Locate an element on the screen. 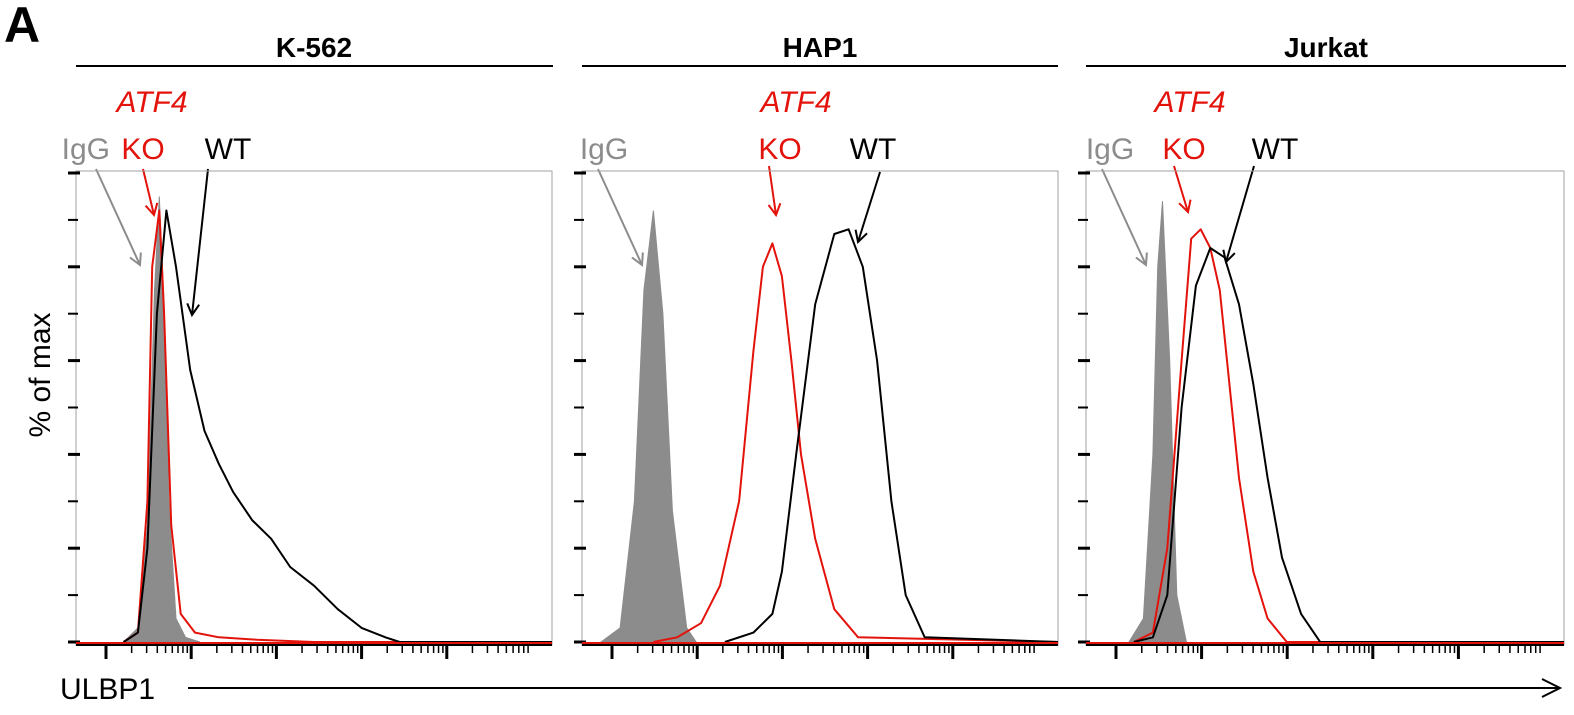  x-axis-label: ULBP1 is located at coordinates (107, 689).